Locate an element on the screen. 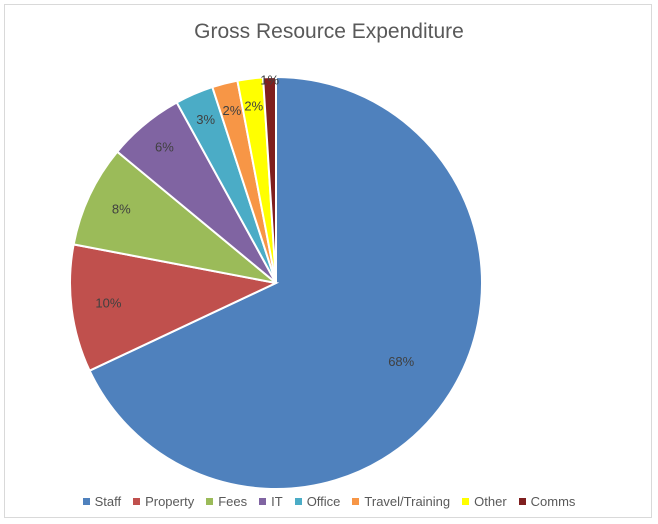  legend-item-property: Property is located at coordinates (163, 501).